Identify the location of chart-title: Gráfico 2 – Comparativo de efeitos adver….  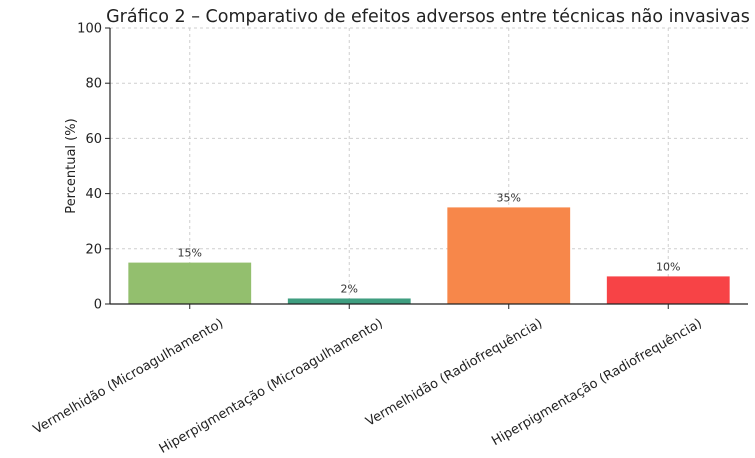
(428, 17).